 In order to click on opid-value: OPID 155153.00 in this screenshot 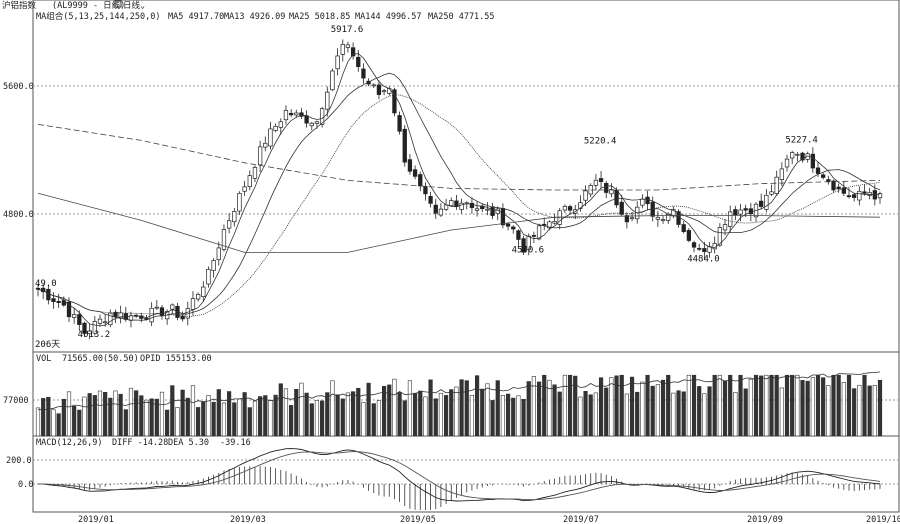, I will do `click(176, 359)`.